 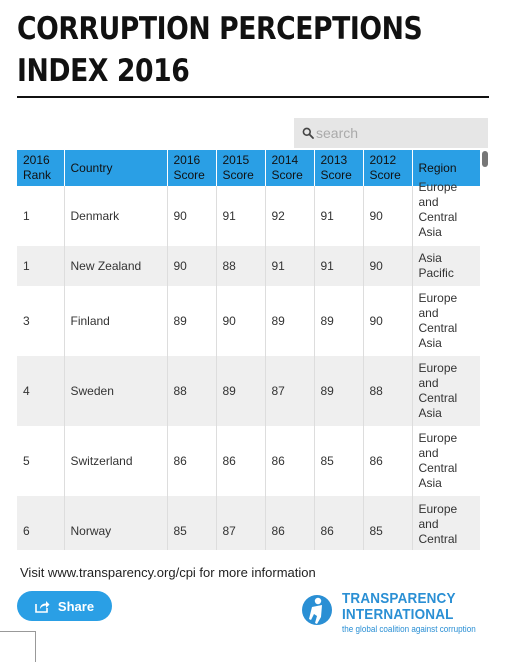 What do you see at coordinates (446, 523) in the screenshot?
I see `cell-region: Europe and Central` at bounding box center [446, 523].